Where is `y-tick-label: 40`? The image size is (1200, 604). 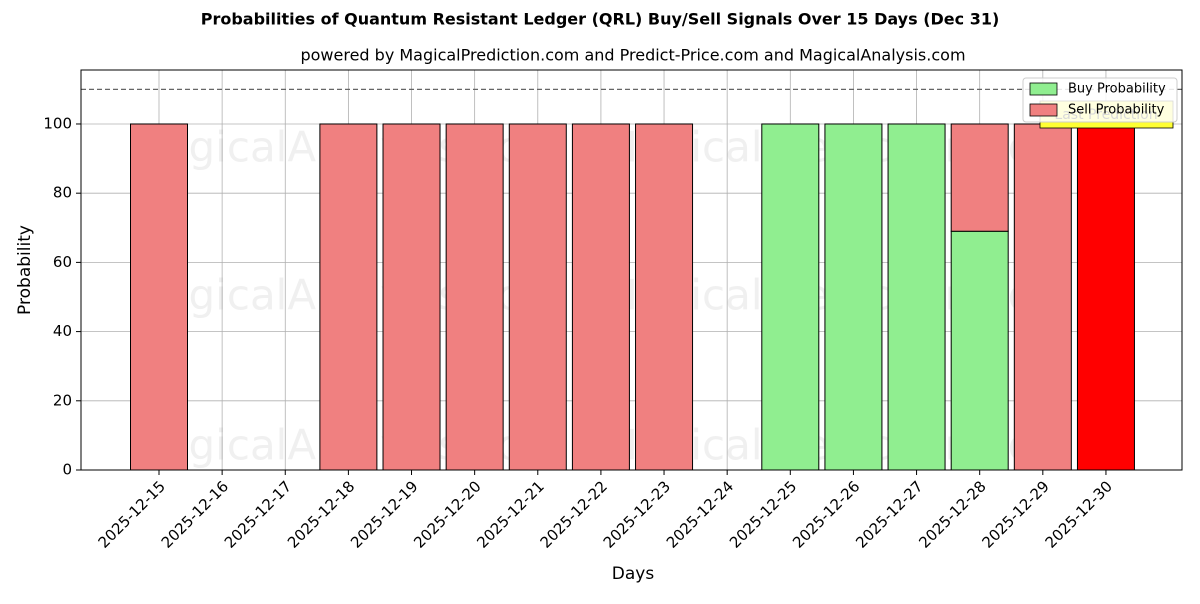 y-tick-label: 40 is located at coordinates (62, 331).